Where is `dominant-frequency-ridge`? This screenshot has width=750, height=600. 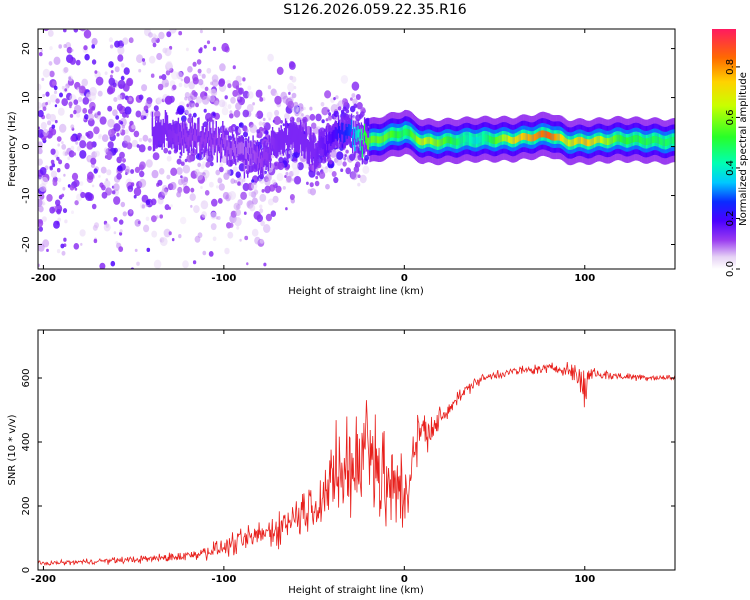 dominant-frequency-ridge is located at coordinates (413, 144).